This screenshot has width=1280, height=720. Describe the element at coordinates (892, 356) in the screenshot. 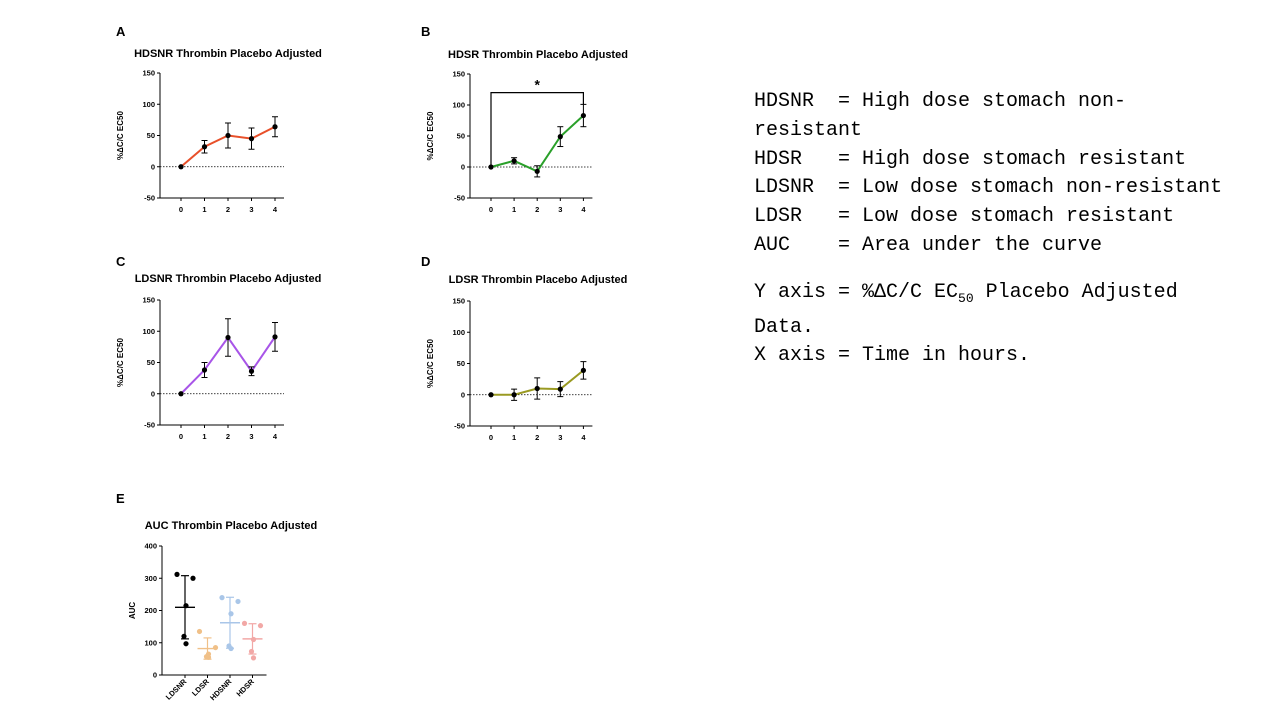

I see `legend-x-axis: X axis = Time in hours.` at that location.